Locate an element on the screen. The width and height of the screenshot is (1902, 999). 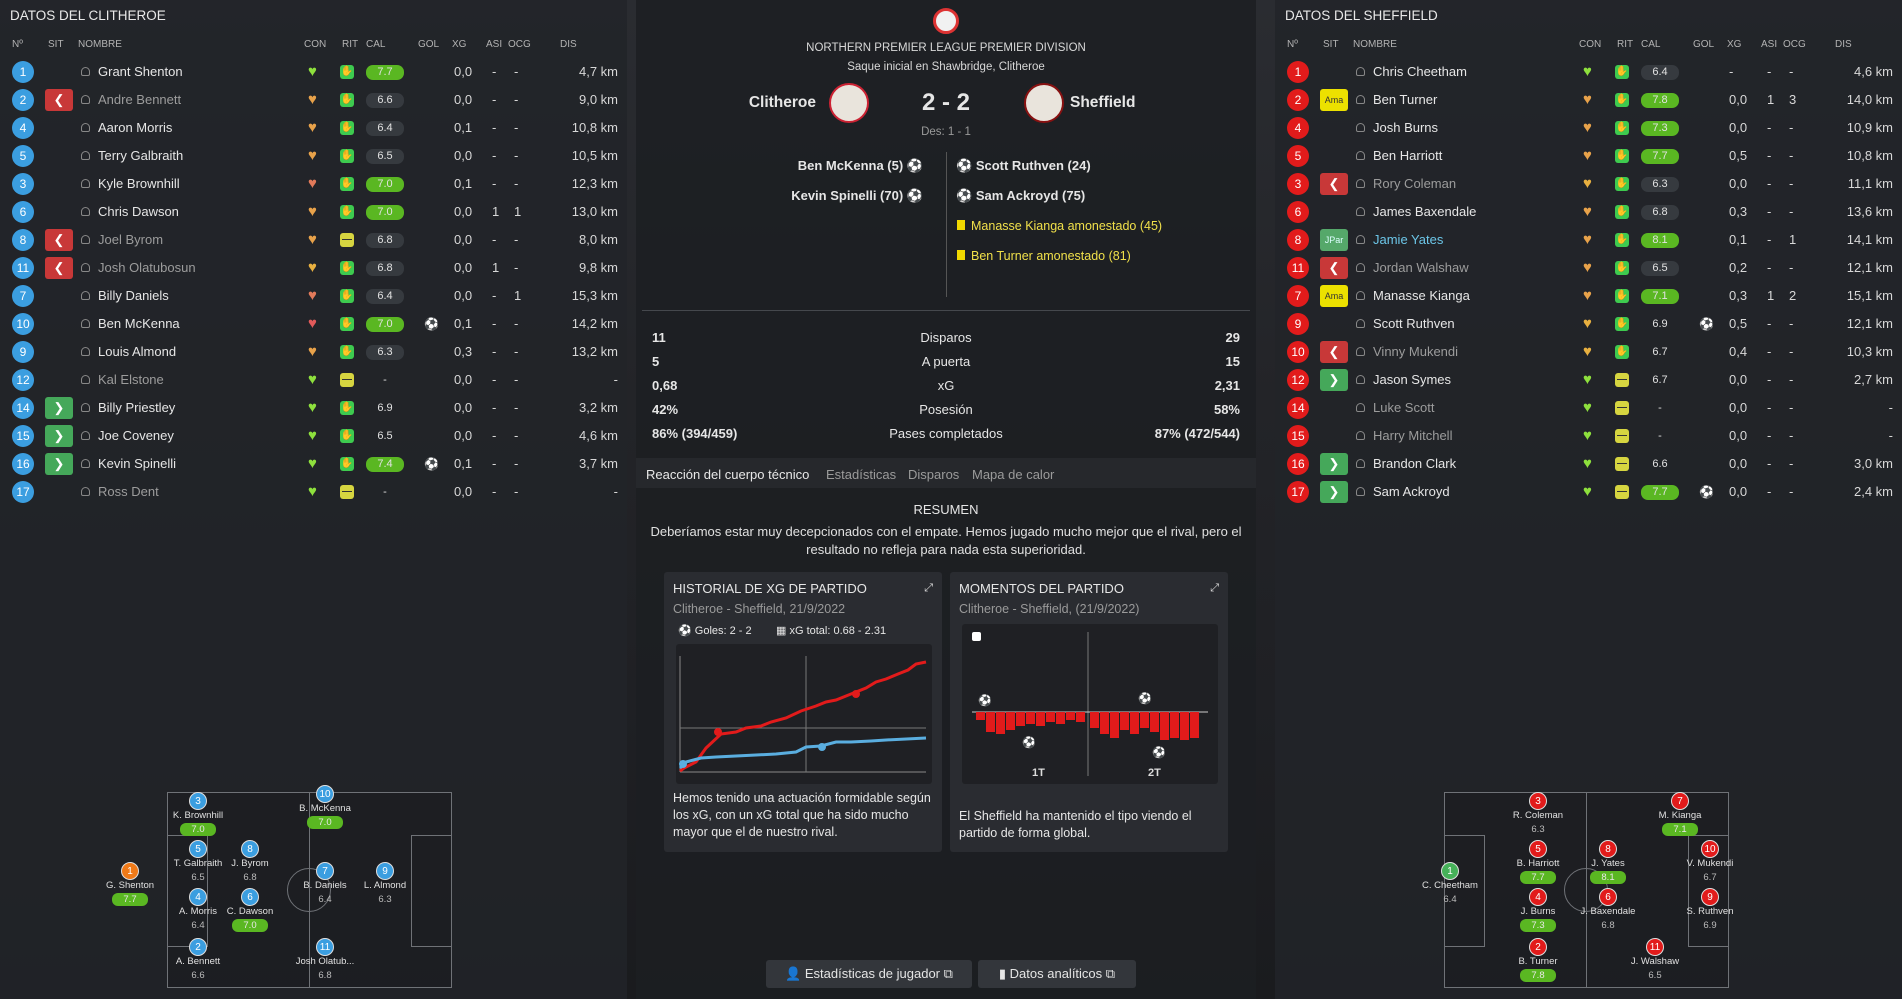
table-row: 17 ❯. Sam Ackroyd ♥ — 7.7 ⚽ 0,0 - - 2,4 km is located at coordinates (1588, 492).